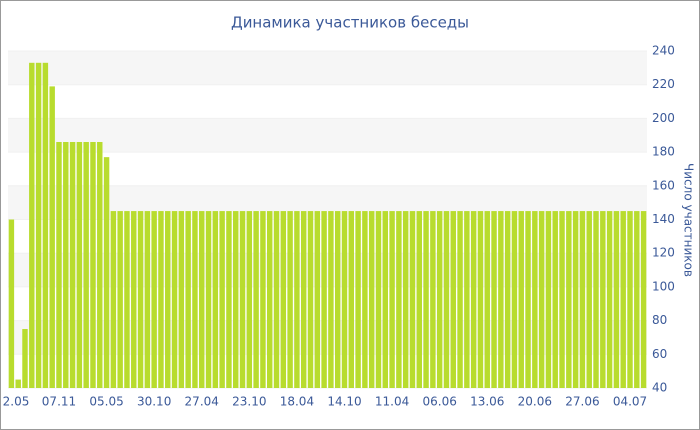 The image size is (700, 430). I want to click on y-tick-label: 120, so click(663, 253).